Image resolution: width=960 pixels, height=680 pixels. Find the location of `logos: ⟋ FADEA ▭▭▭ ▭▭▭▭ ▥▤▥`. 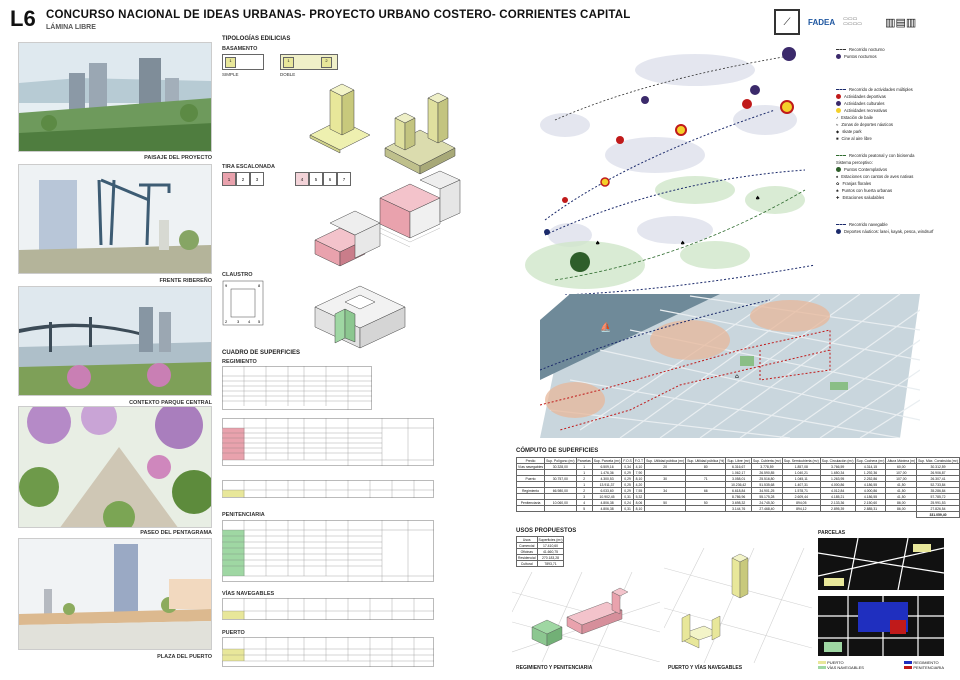

logos: ⟋ FADEA ▭▭▭ ▭▭▭▭ ▥▤▥ is located at coordinates (859, 22).